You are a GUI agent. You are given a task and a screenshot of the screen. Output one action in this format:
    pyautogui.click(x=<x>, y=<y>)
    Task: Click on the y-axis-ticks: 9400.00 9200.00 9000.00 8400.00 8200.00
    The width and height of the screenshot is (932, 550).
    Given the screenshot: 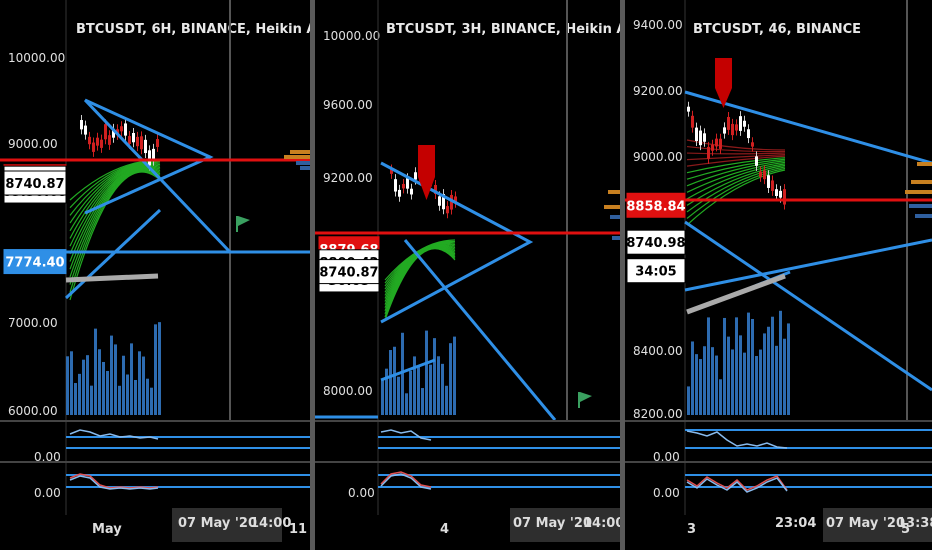 What is the action you would take?
    pyautogui.click(x=658, y=219)
    